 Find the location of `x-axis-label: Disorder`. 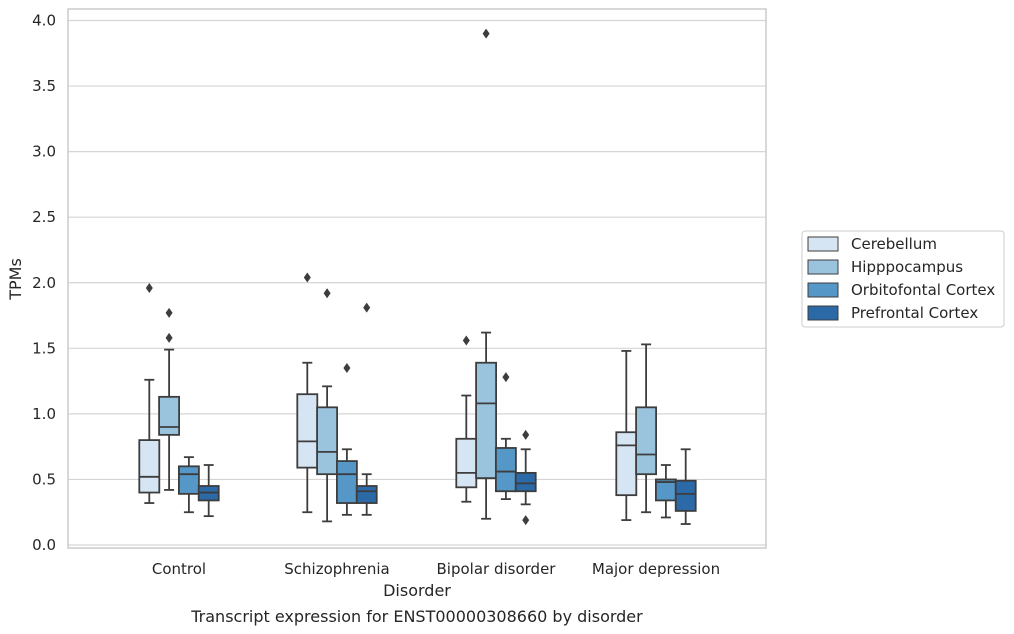

x-axis-label: Disorder is located at coordinates (417, 590).